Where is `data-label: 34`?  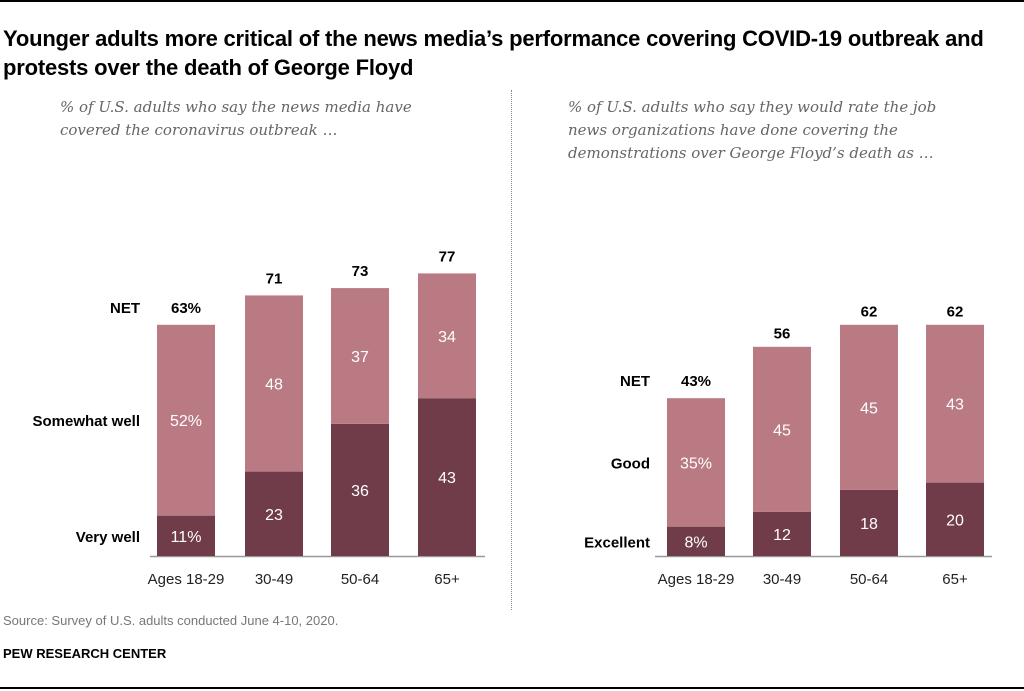 data-label: 34 is located at coordinates (447, 337).